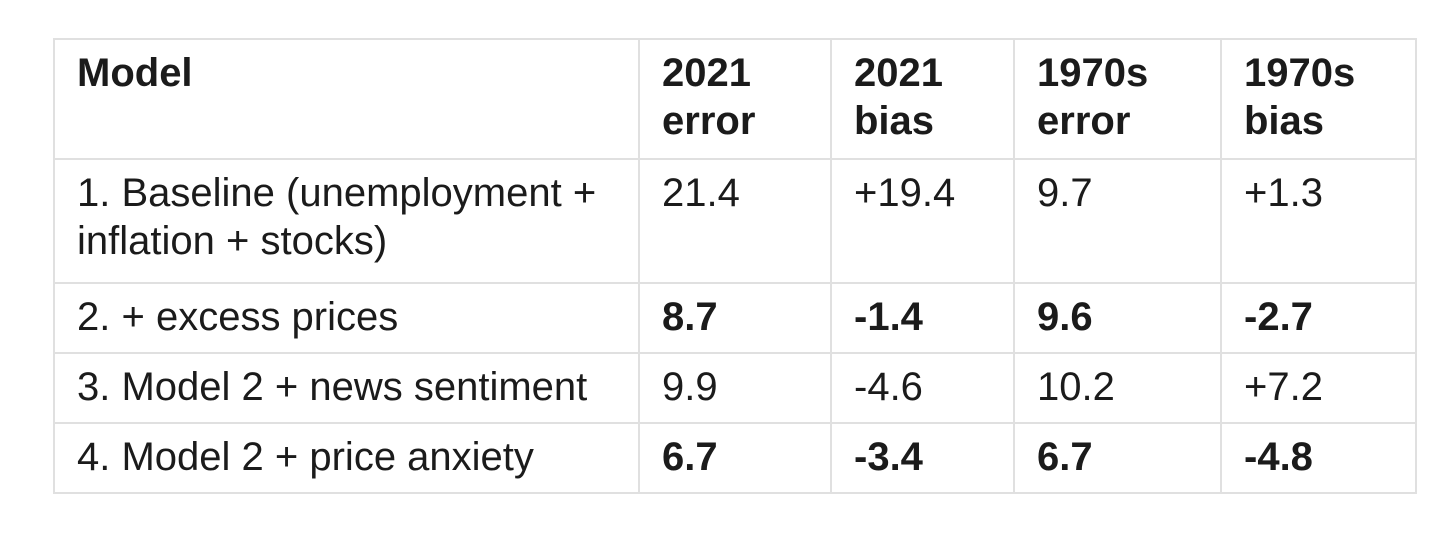 The image size is (1454, 534). I want to click on value-cell-2021-bias: -1.4, so click(922, 318).